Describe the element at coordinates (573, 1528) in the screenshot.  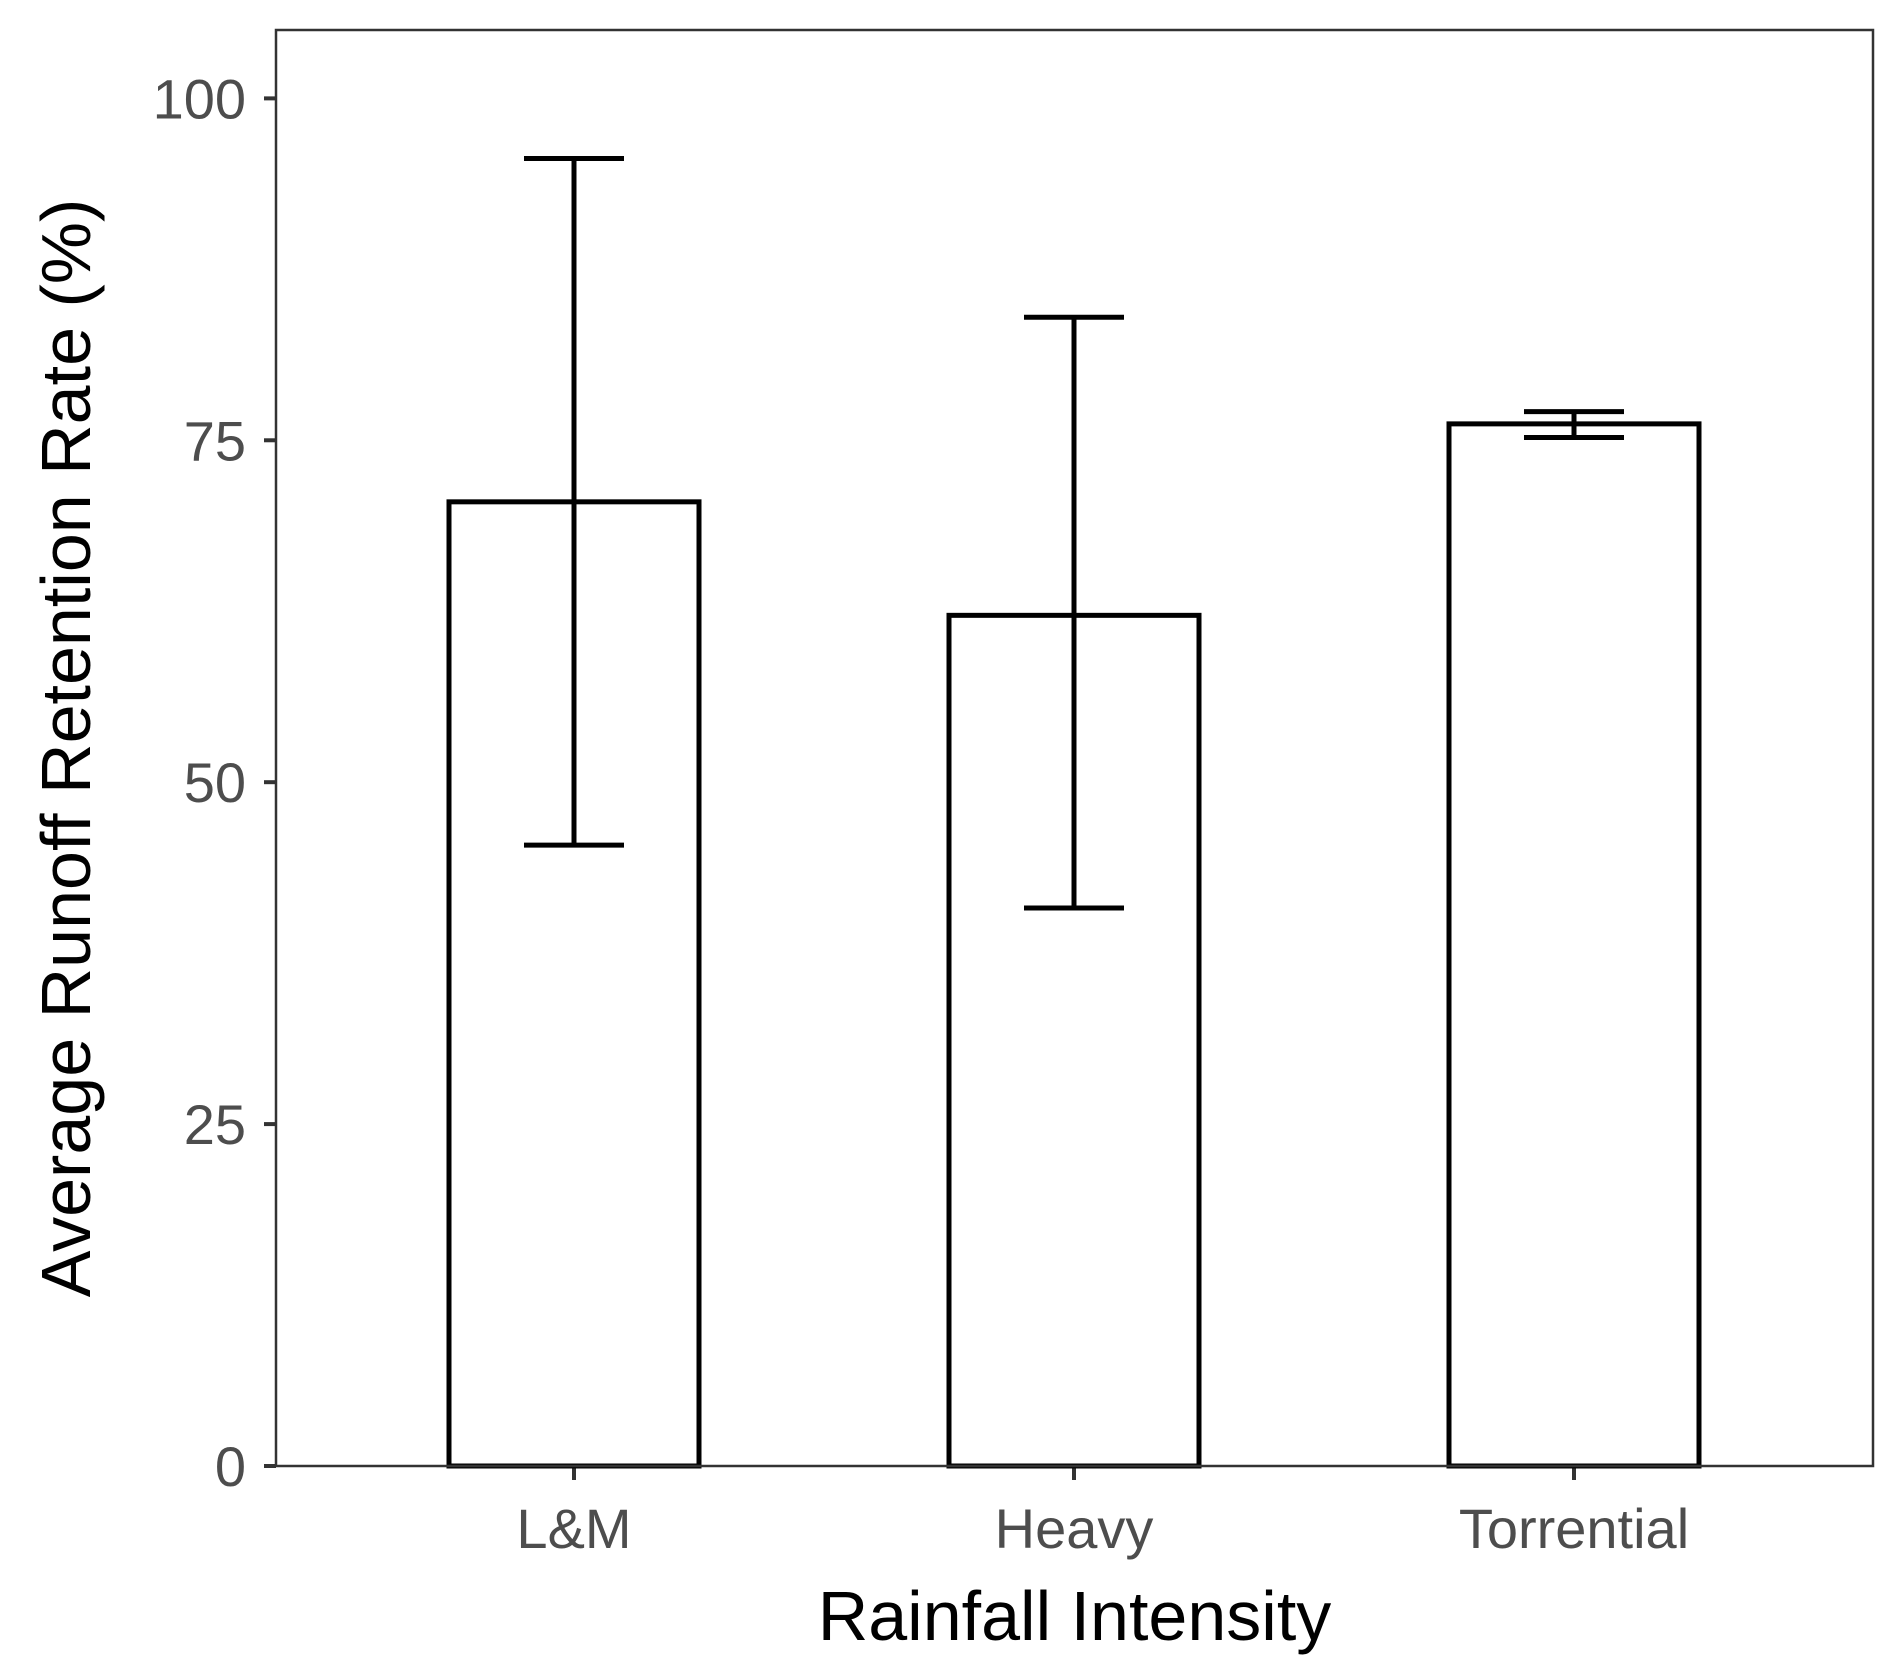
I see `x-tick-label: L&M` at that location.